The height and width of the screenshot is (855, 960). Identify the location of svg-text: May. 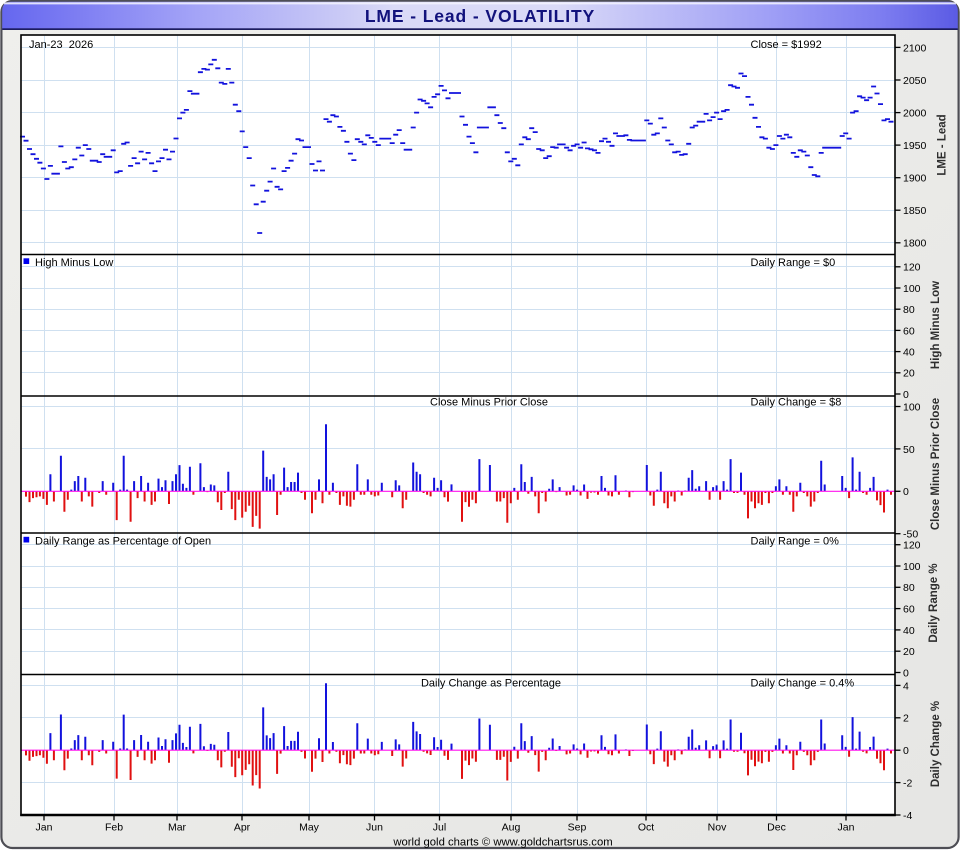
(309, 828).